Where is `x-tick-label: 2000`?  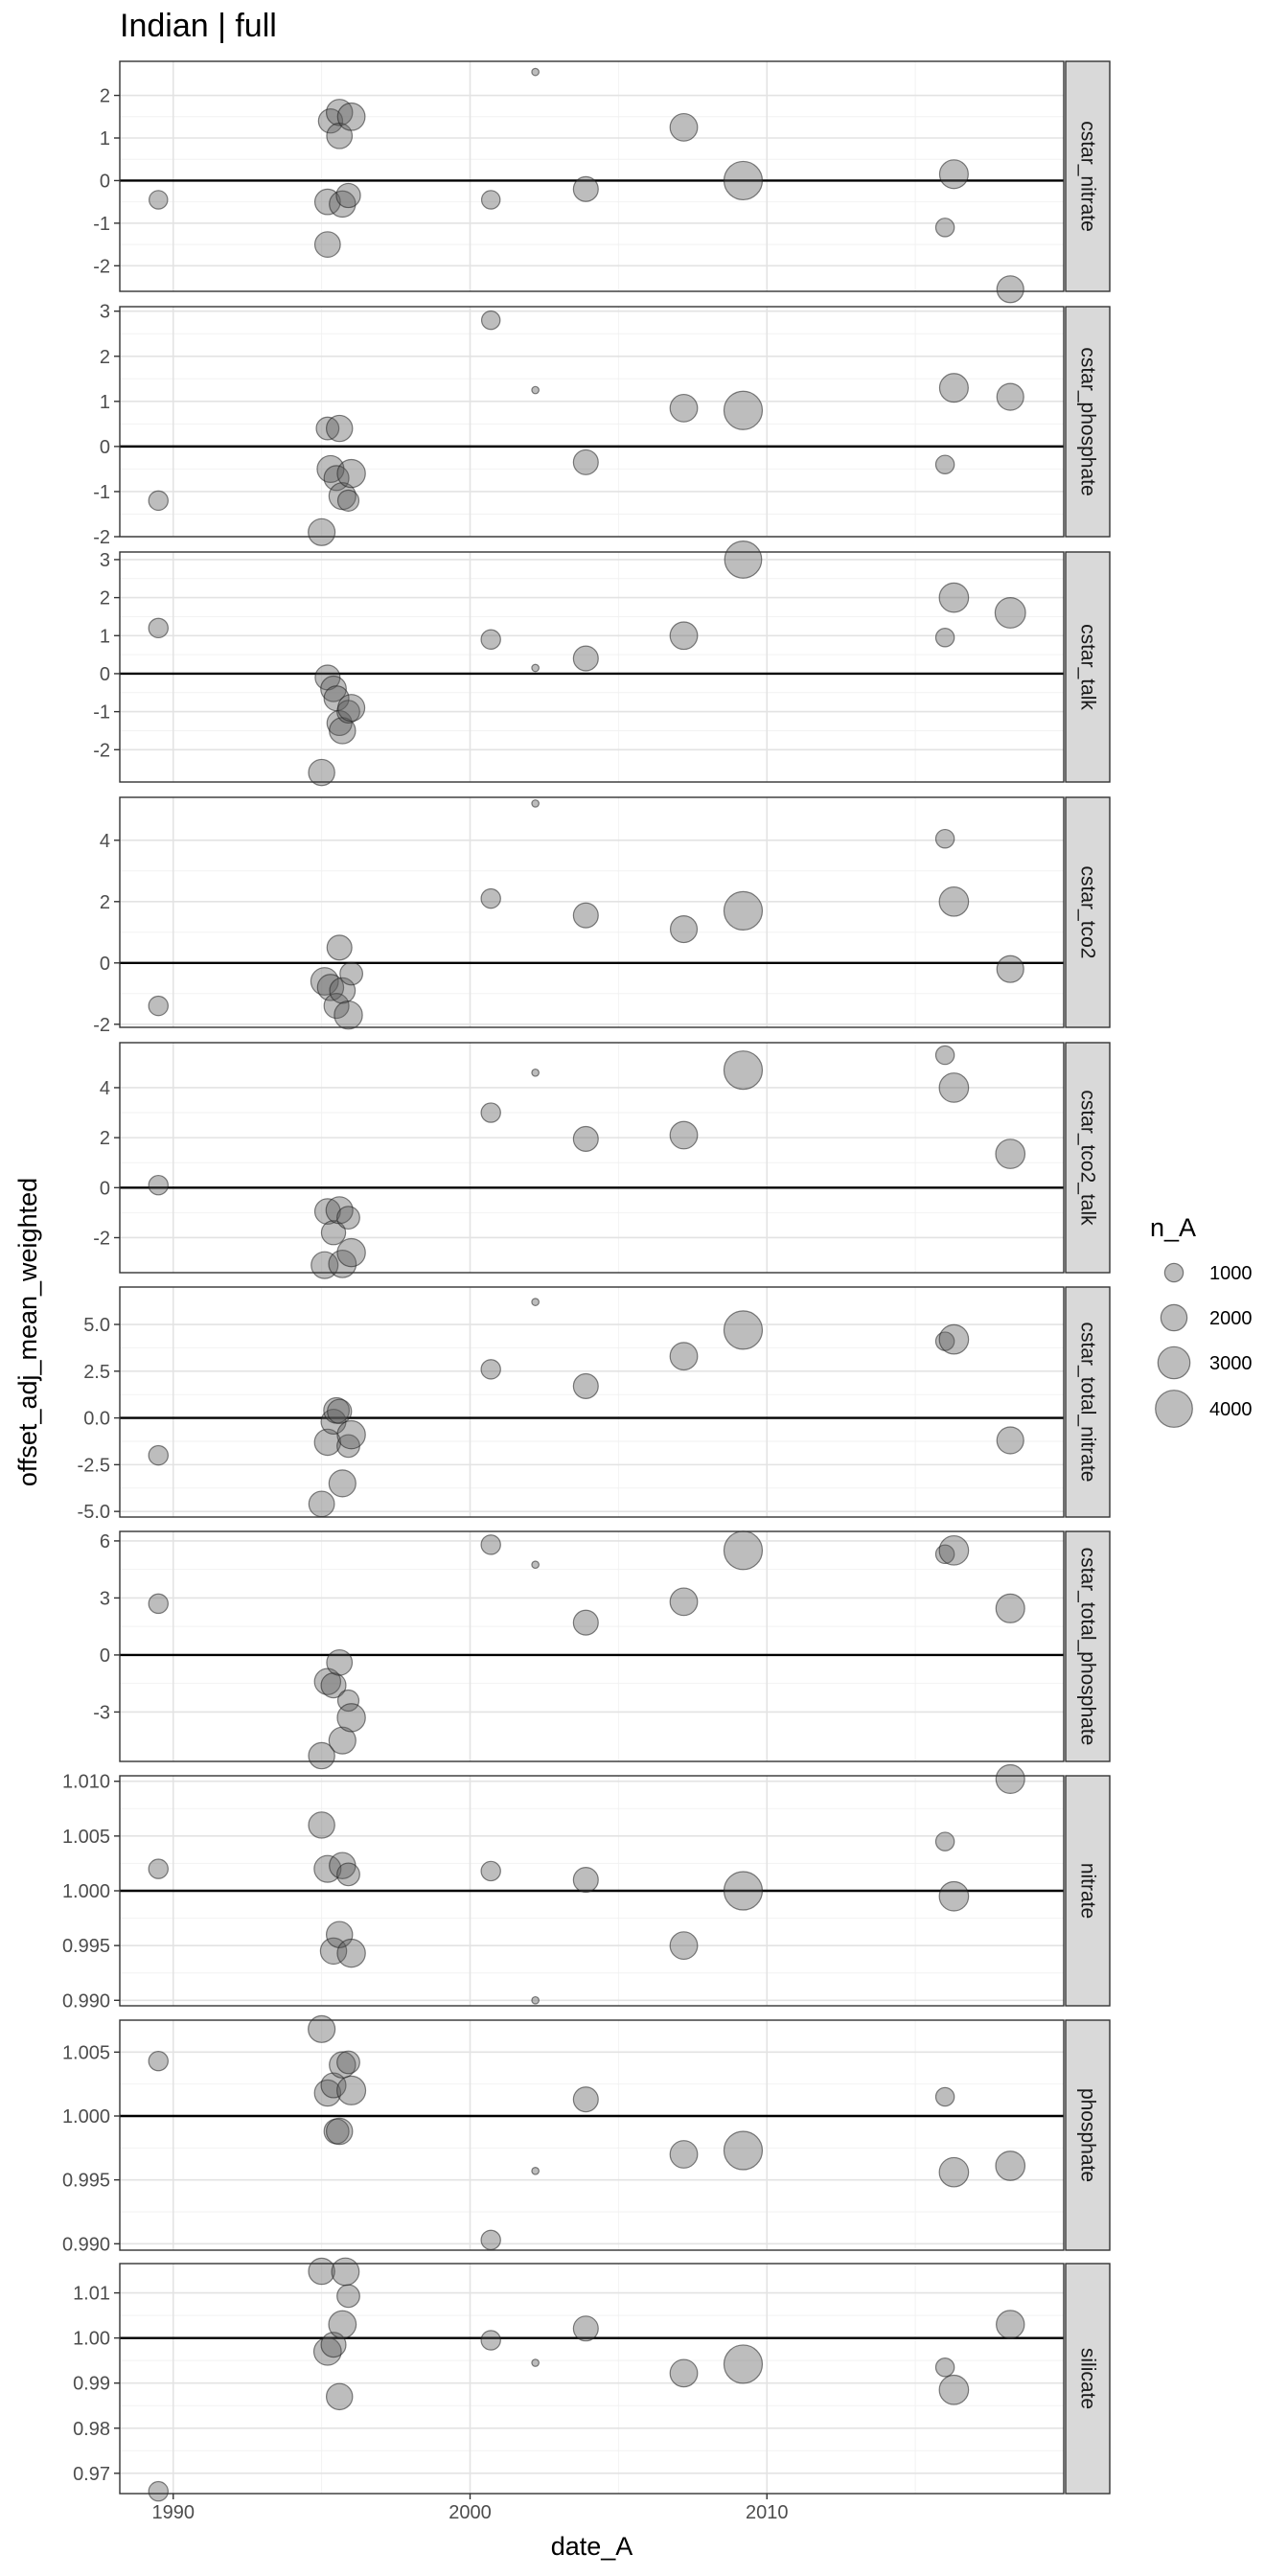 x-tick-label: 2000 is located at coordinates (470, 2512).